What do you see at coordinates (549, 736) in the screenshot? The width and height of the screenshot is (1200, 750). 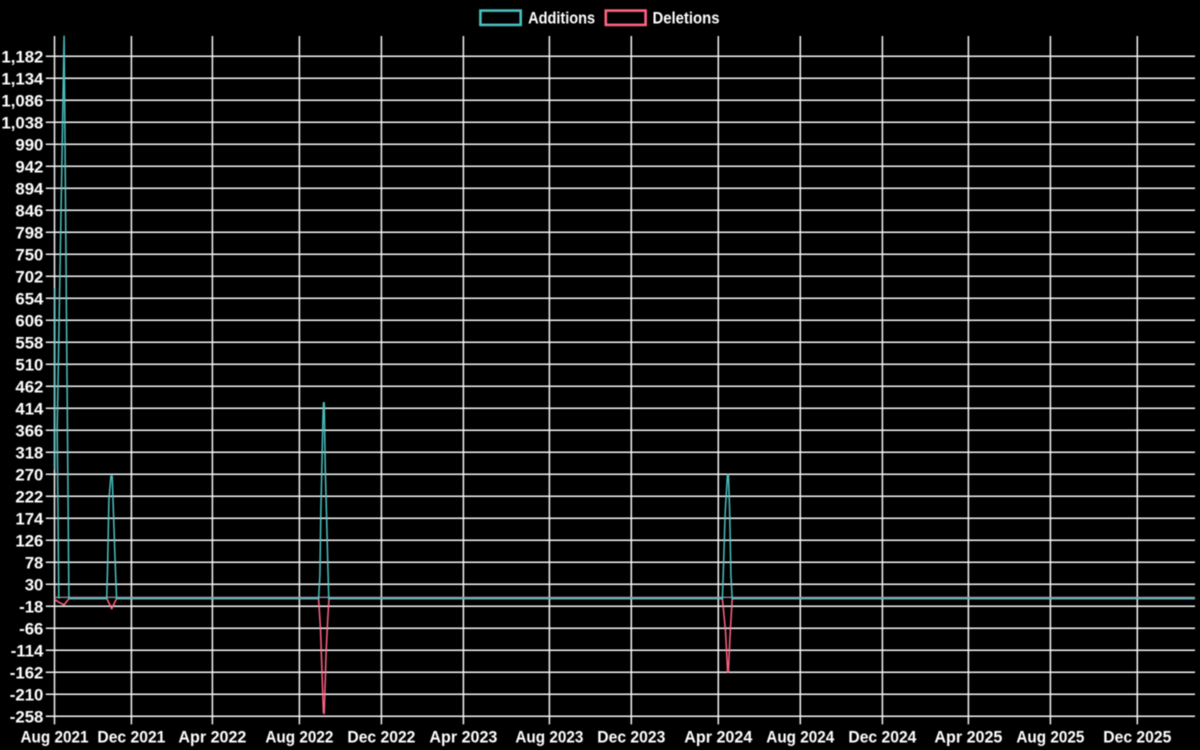 I see `svg-text: Aug 2023` at bounding box center [549, 736].